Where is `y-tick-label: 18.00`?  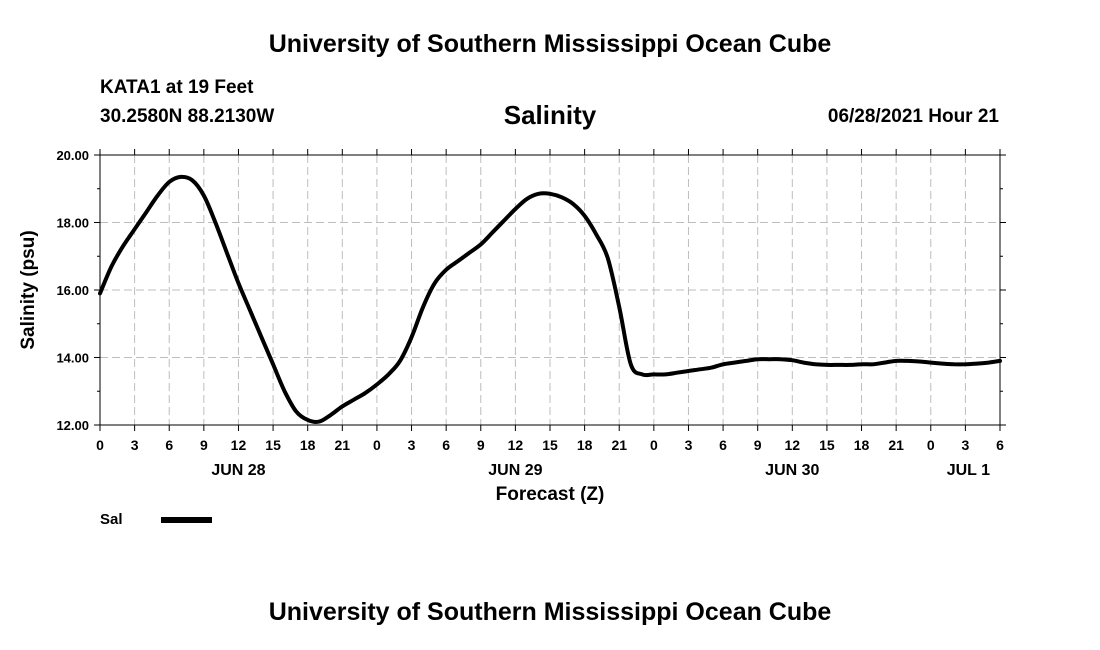 y-tick-label: 18.00 is located at coordinates (72, 223).